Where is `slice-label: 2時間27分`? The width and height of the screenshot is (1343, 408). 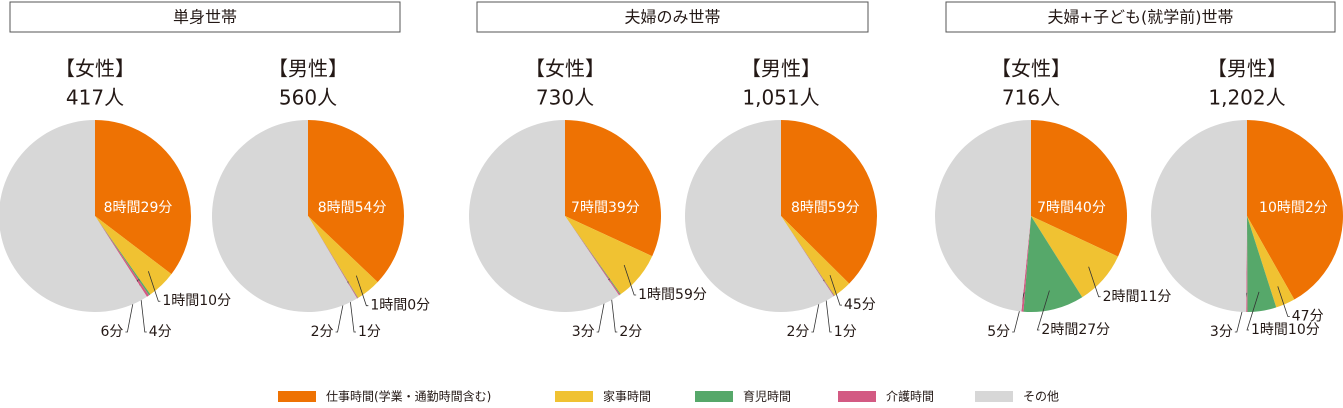
slice-label: 2時間27分 is located at coordinates (1075, 330).